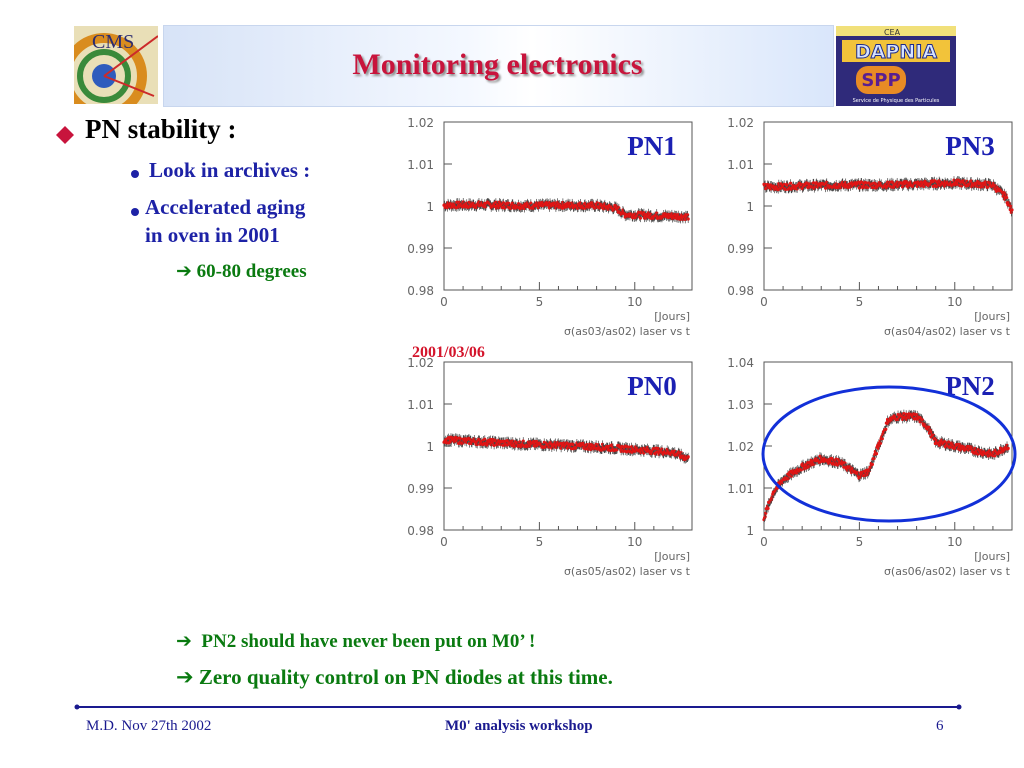 This screenshot has height=768, width=1024. Describe the element at coordinates (970, 146) in the screenshot. I see `plot-label: PN3` at that location.